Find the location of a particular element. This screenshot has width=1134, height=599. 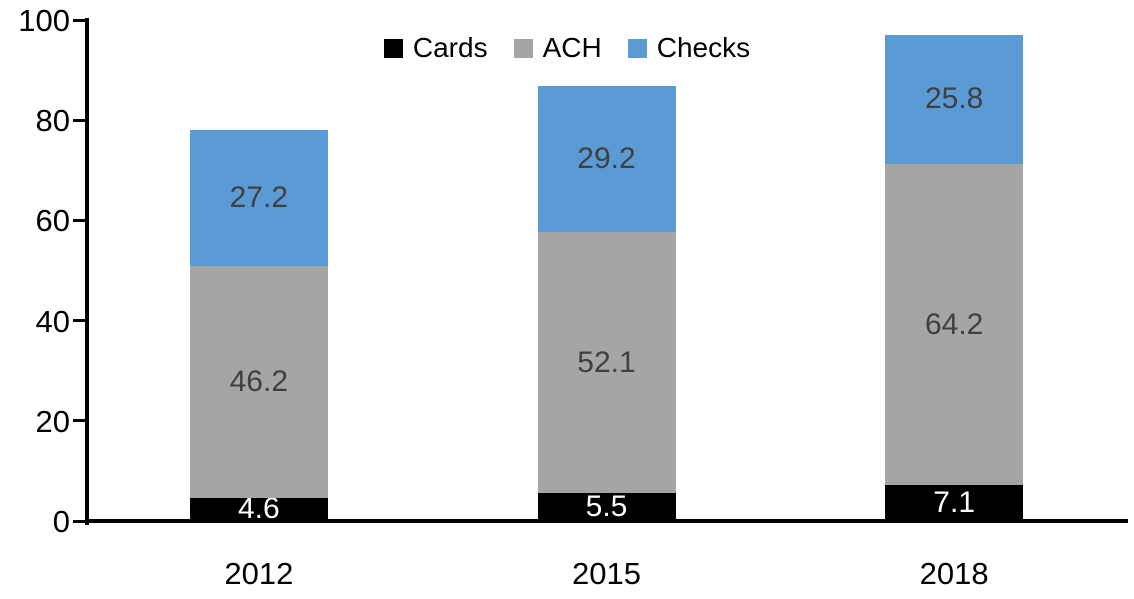

chart-legend: Cards ACH Checks is located at coordinates (567, 48).